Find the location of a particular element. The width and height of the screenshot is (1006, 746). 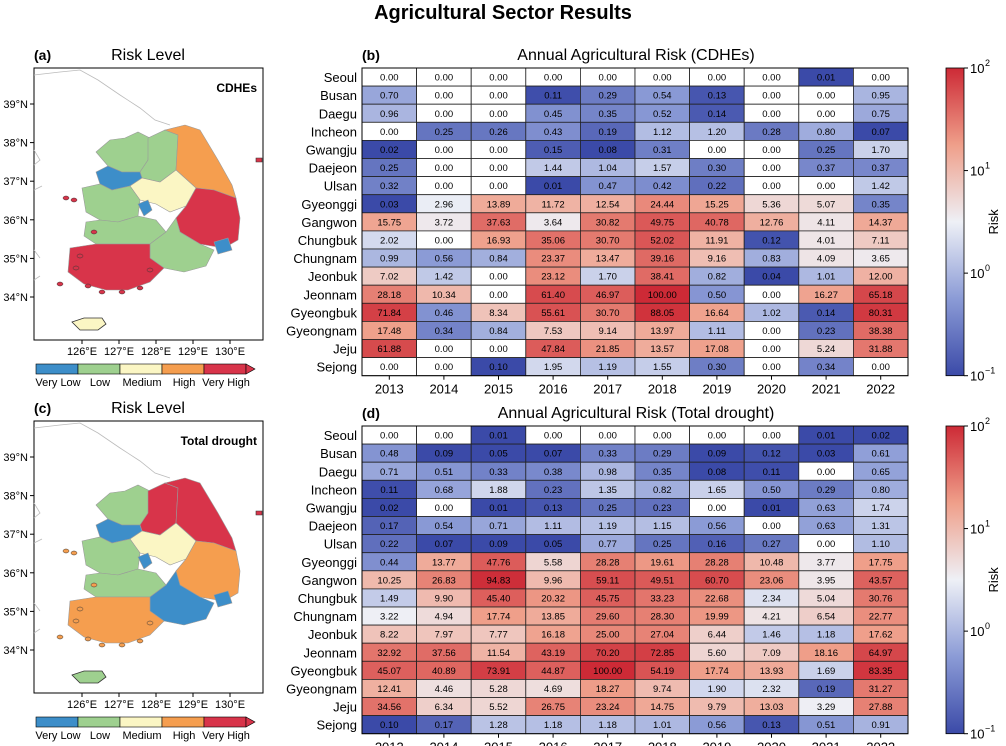

cell-value: 7.11 is located at coordinates (881, 240).